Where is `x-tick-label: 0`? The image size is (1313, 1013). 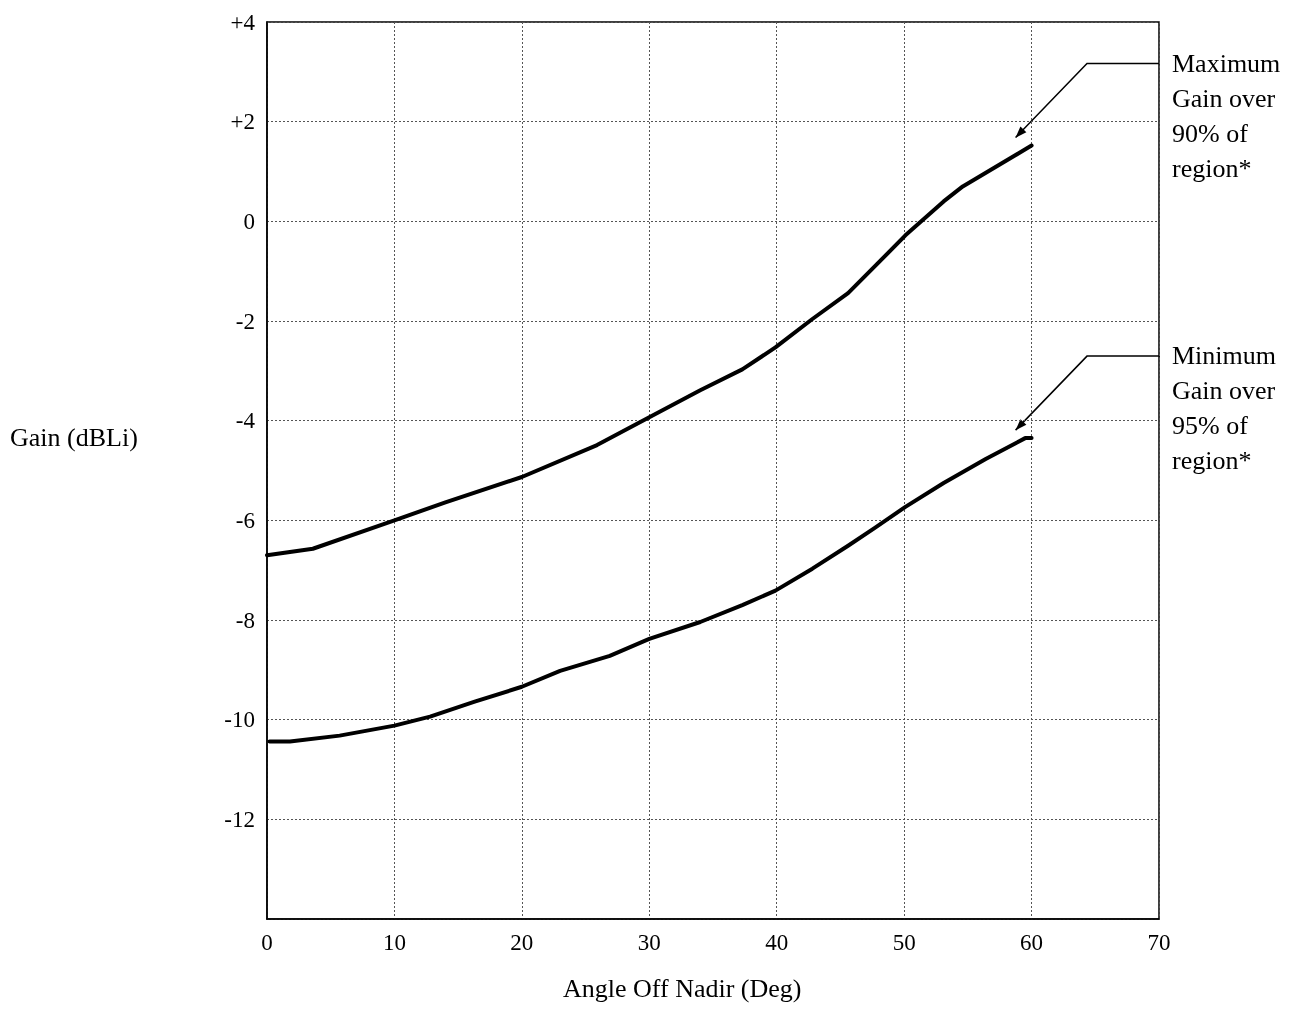 x-tick-label: 0 is located at coordinates (267, 942).